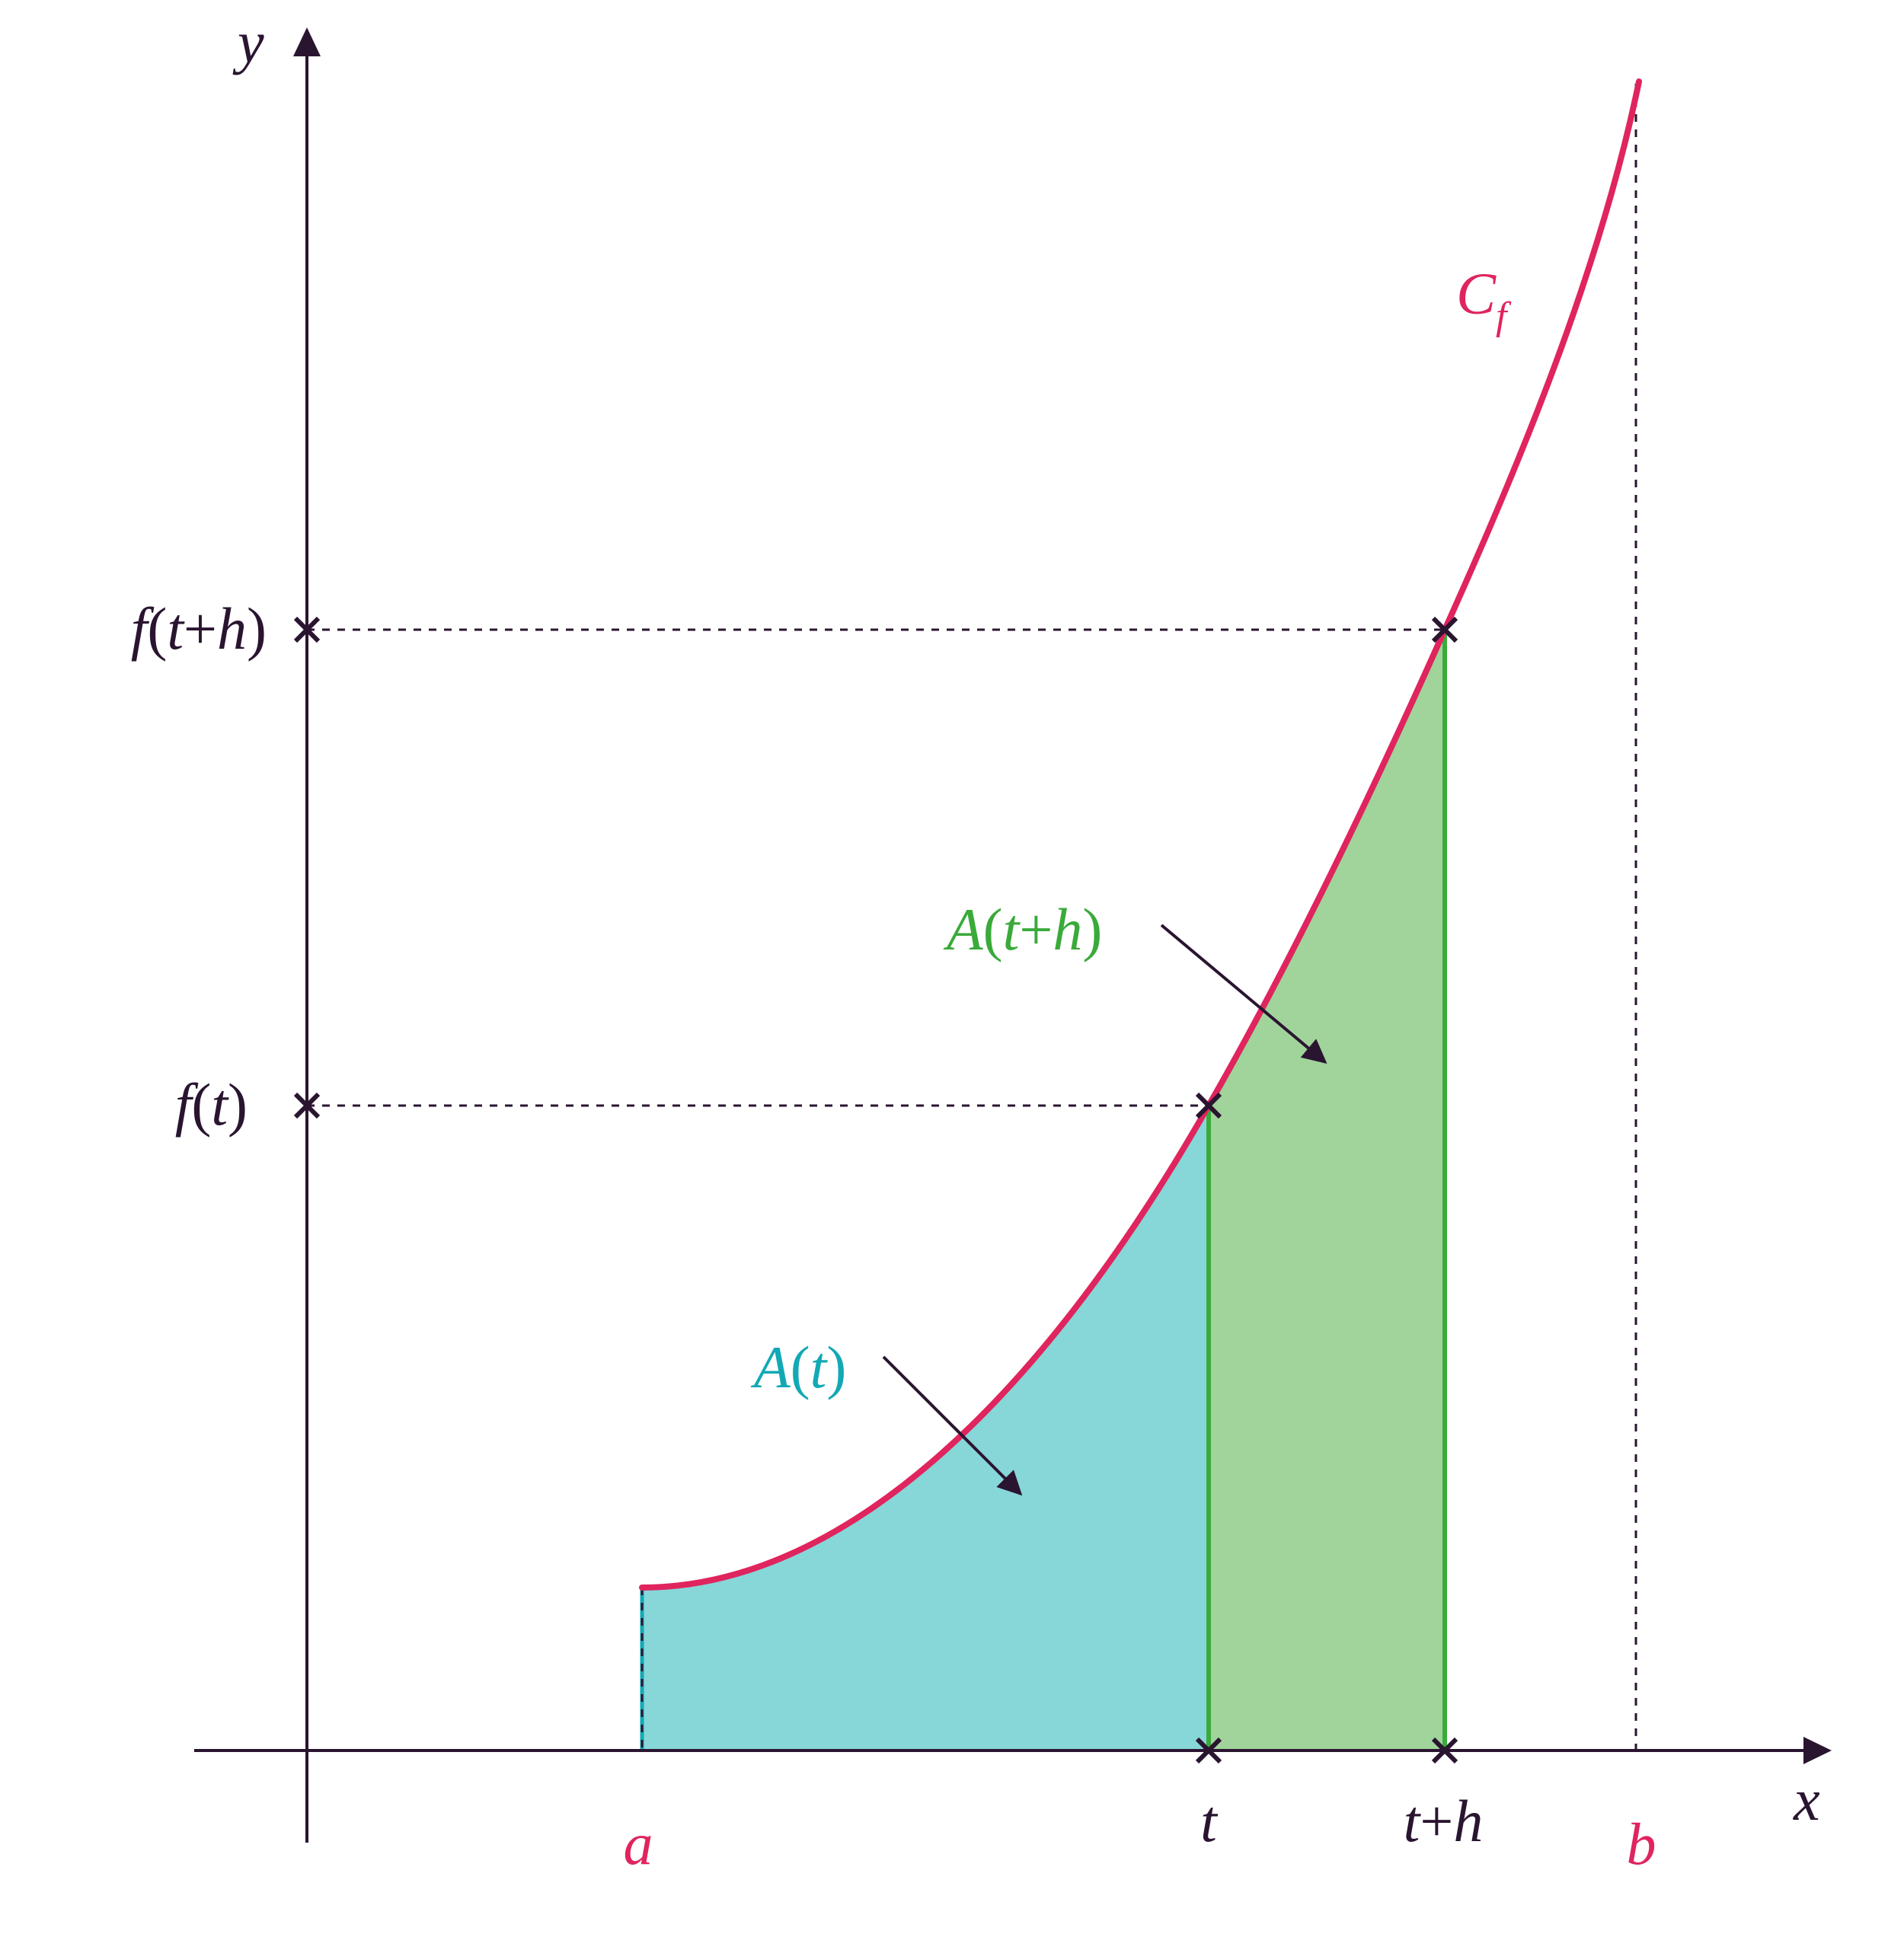  What do you see at coordinates (1444, 1821) in the screenshot?
I see `tick-label-t-plus-h: t+h` at bounding box center [1444, 1821].